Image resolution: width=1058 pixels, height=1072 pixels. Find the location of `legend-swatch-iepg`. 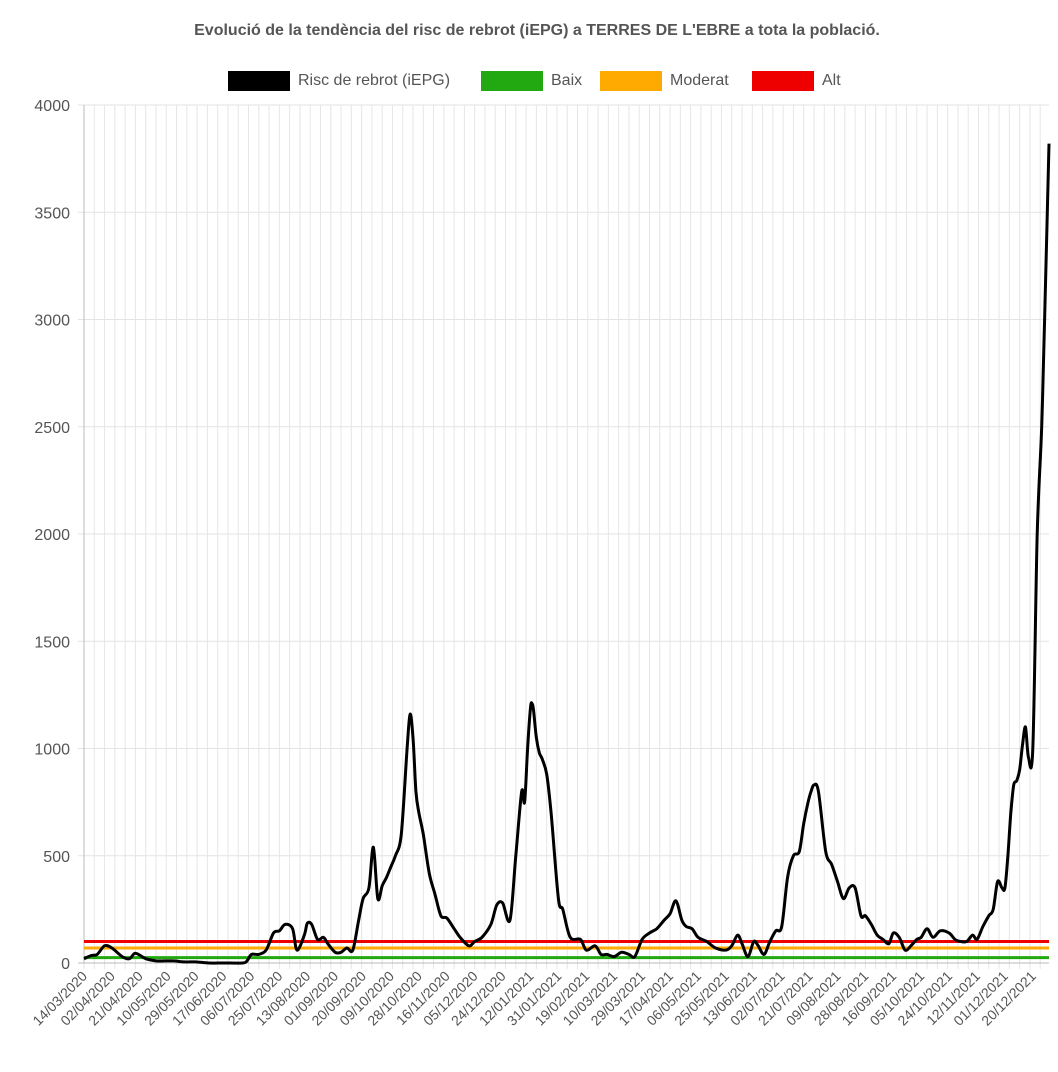

legend-swatch-iepg is located at coordinates (259, 81).